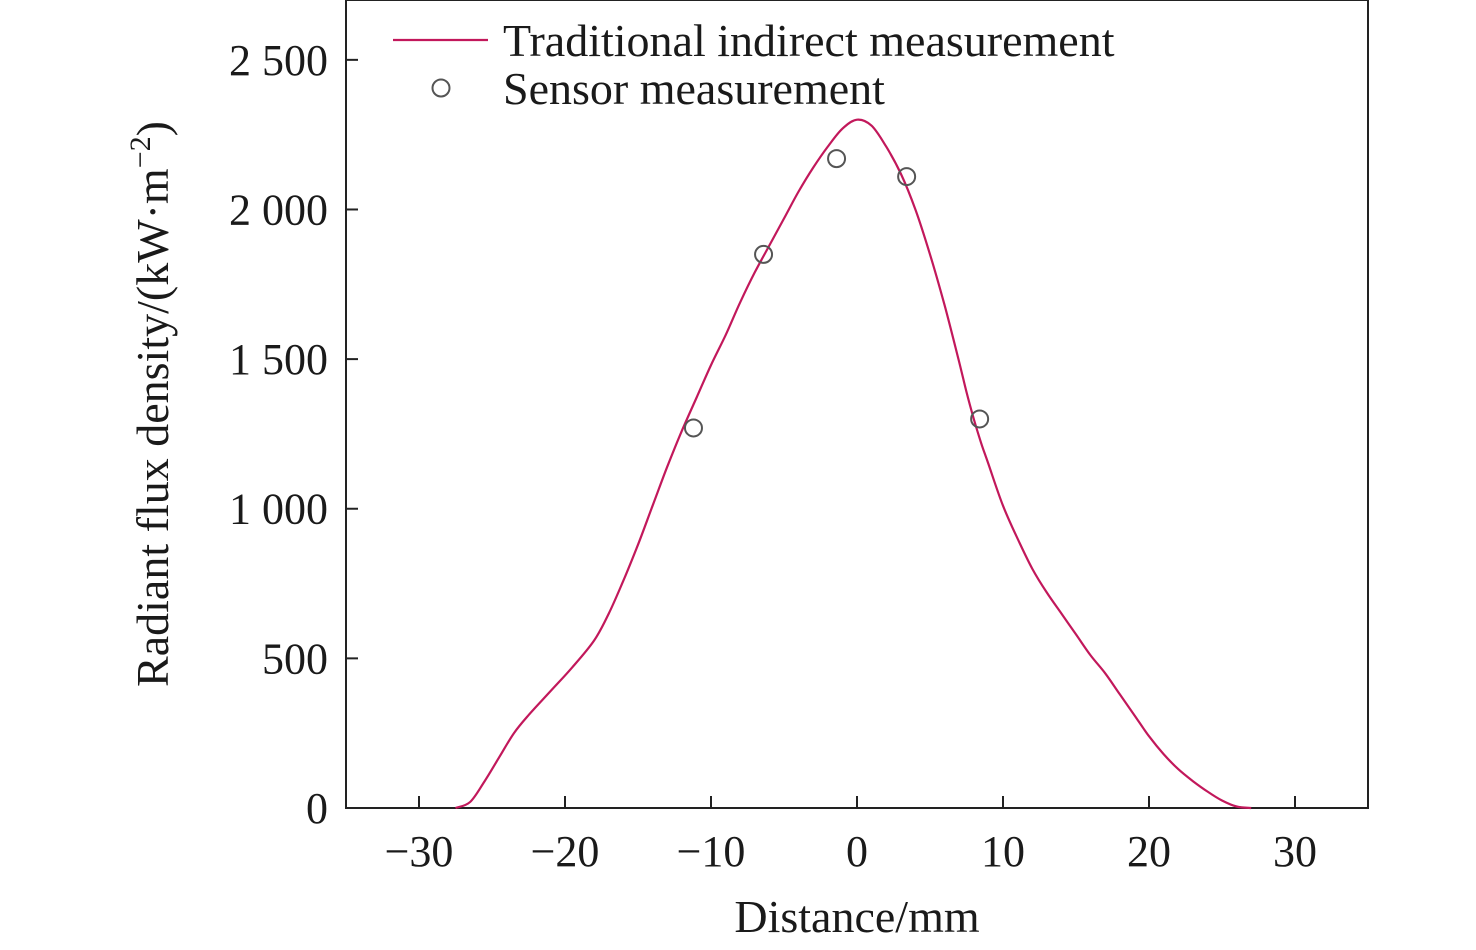  I want to click on y-tick-label: 500, so click(295, 658).